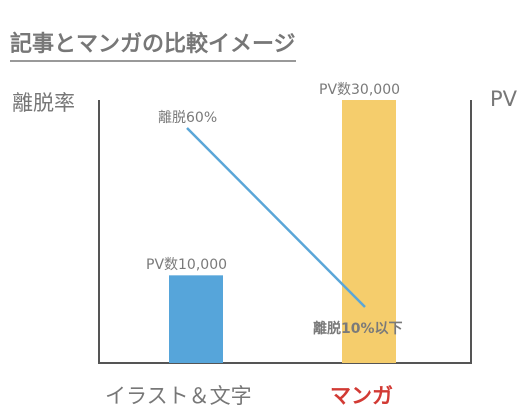 The image size is (523, 418). What do you see at coordinates (178, 396) in the screenshot?
I see `category-label-illust: イラスト＆文字` at bounding box center [178, 396].